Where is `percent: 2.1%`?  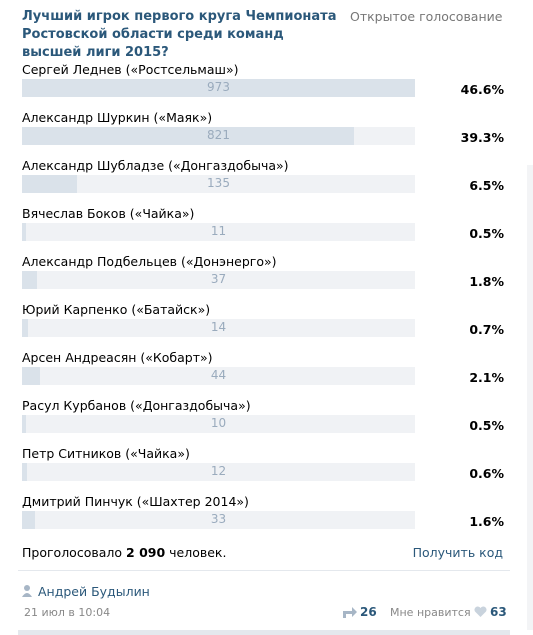 percent: 2.1% is located at coordinates (486, 377).